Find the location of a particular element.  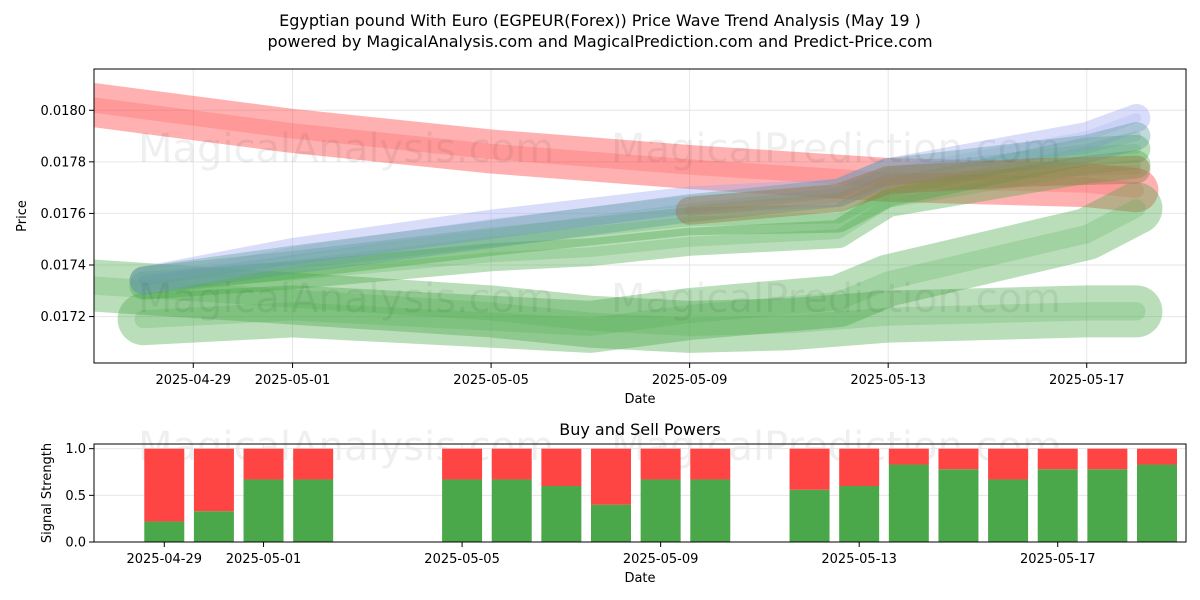

price-x-tick-label: 2025-05-01 is located at coordinates (293, 380).